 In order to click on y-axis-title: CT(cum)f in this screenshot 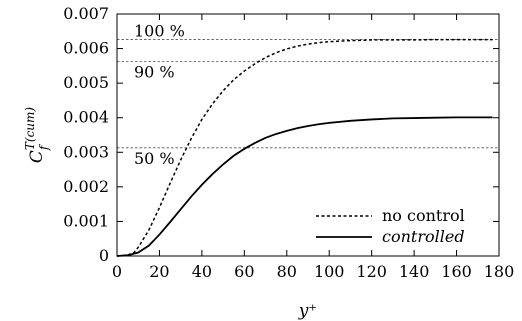, I will do `click(37, 135)`.